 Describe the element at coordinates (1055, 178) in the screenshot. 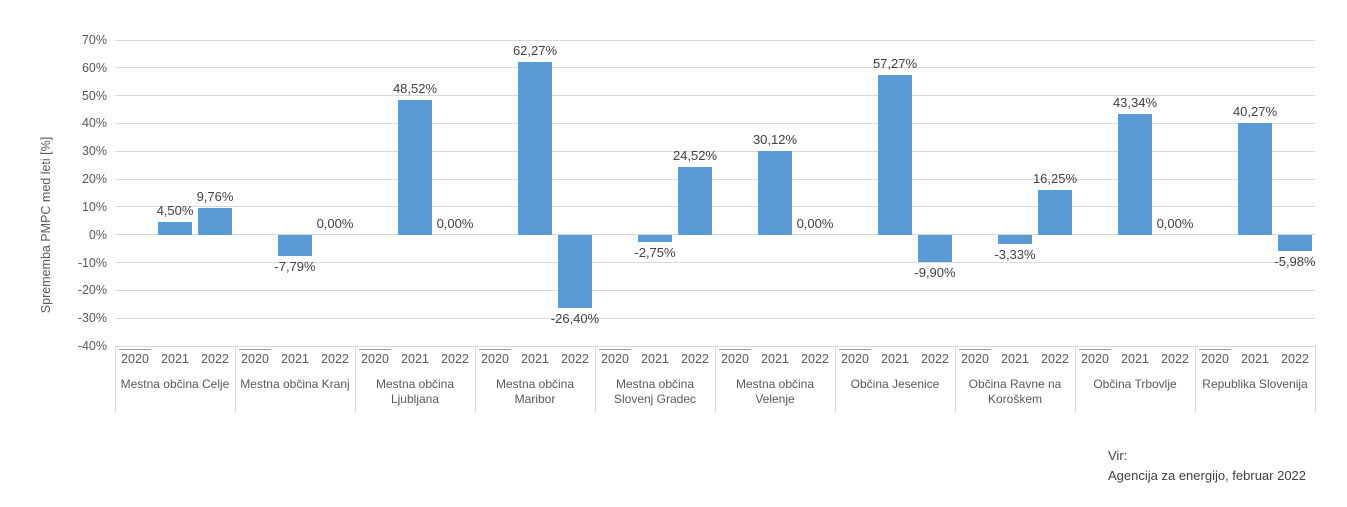

I see `bar-value-label: 16,25%` at that location.